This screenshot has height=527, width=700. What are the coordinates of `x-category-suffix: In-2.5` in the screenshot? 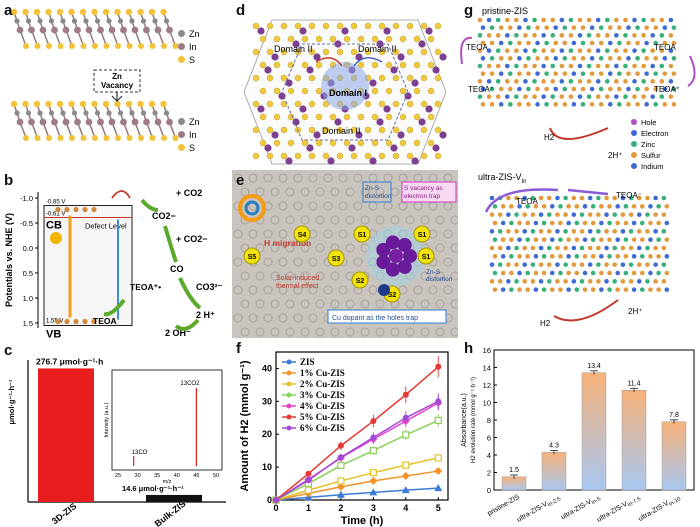 It's located at (554, 502).